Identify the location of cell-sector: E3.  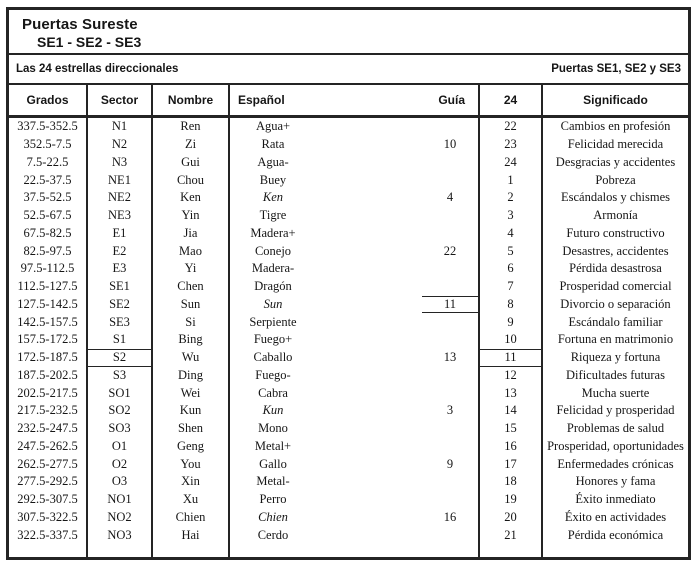
(120, 269).